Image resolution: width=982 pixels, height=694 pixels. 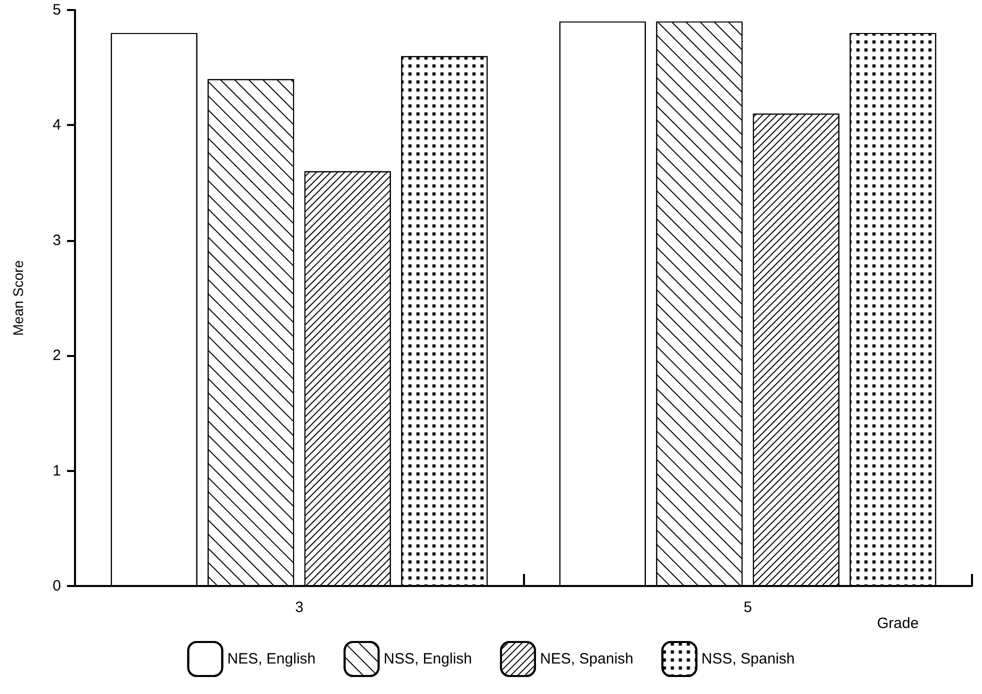 I want to click on legend-label: NES, English, so click(x=271, y=659).